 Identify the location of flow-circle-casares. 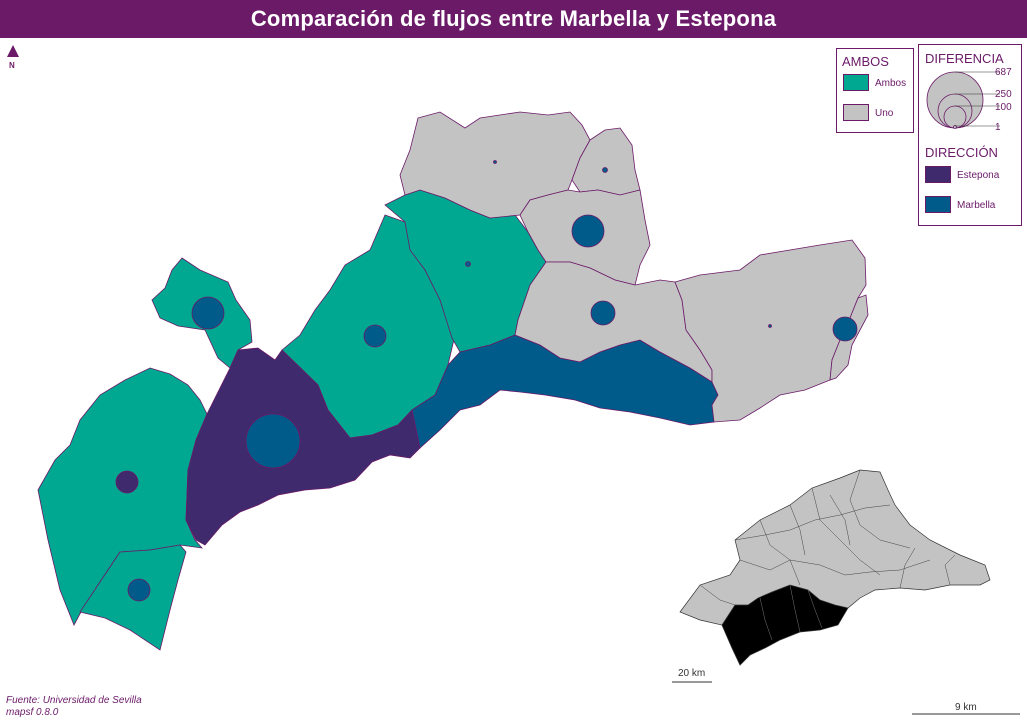
(127, 482).